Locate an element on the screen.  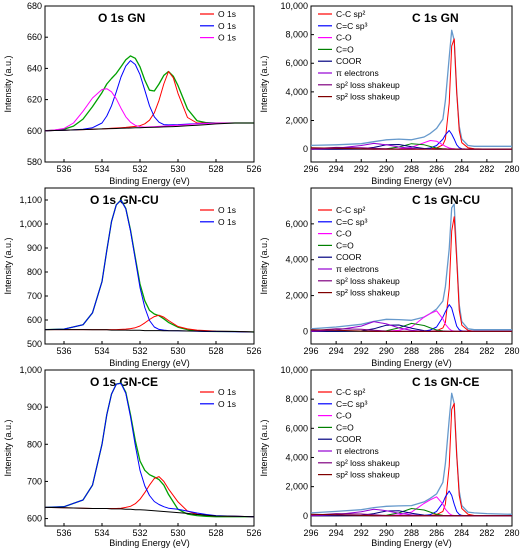
y-tick-label: 0 is located at coordinates (305, 516).